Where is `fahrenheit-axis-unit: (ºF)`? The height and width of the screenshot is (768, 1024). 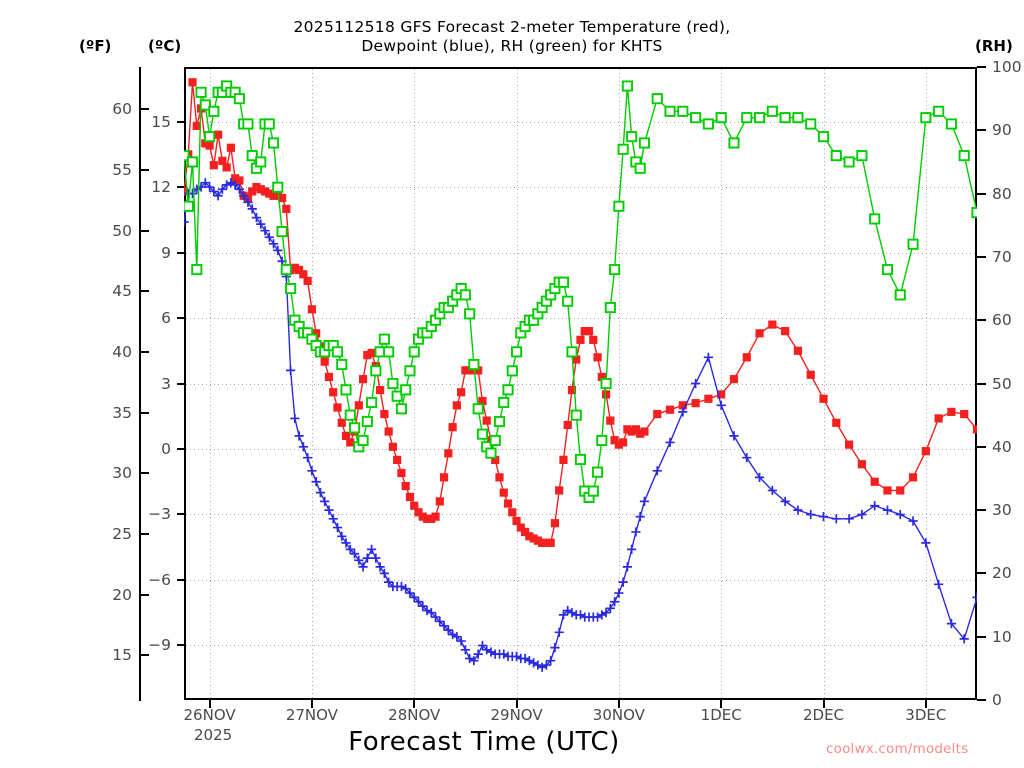
fahrenheit-axis-unit: (ºF) is located at coordinates (95, 46).